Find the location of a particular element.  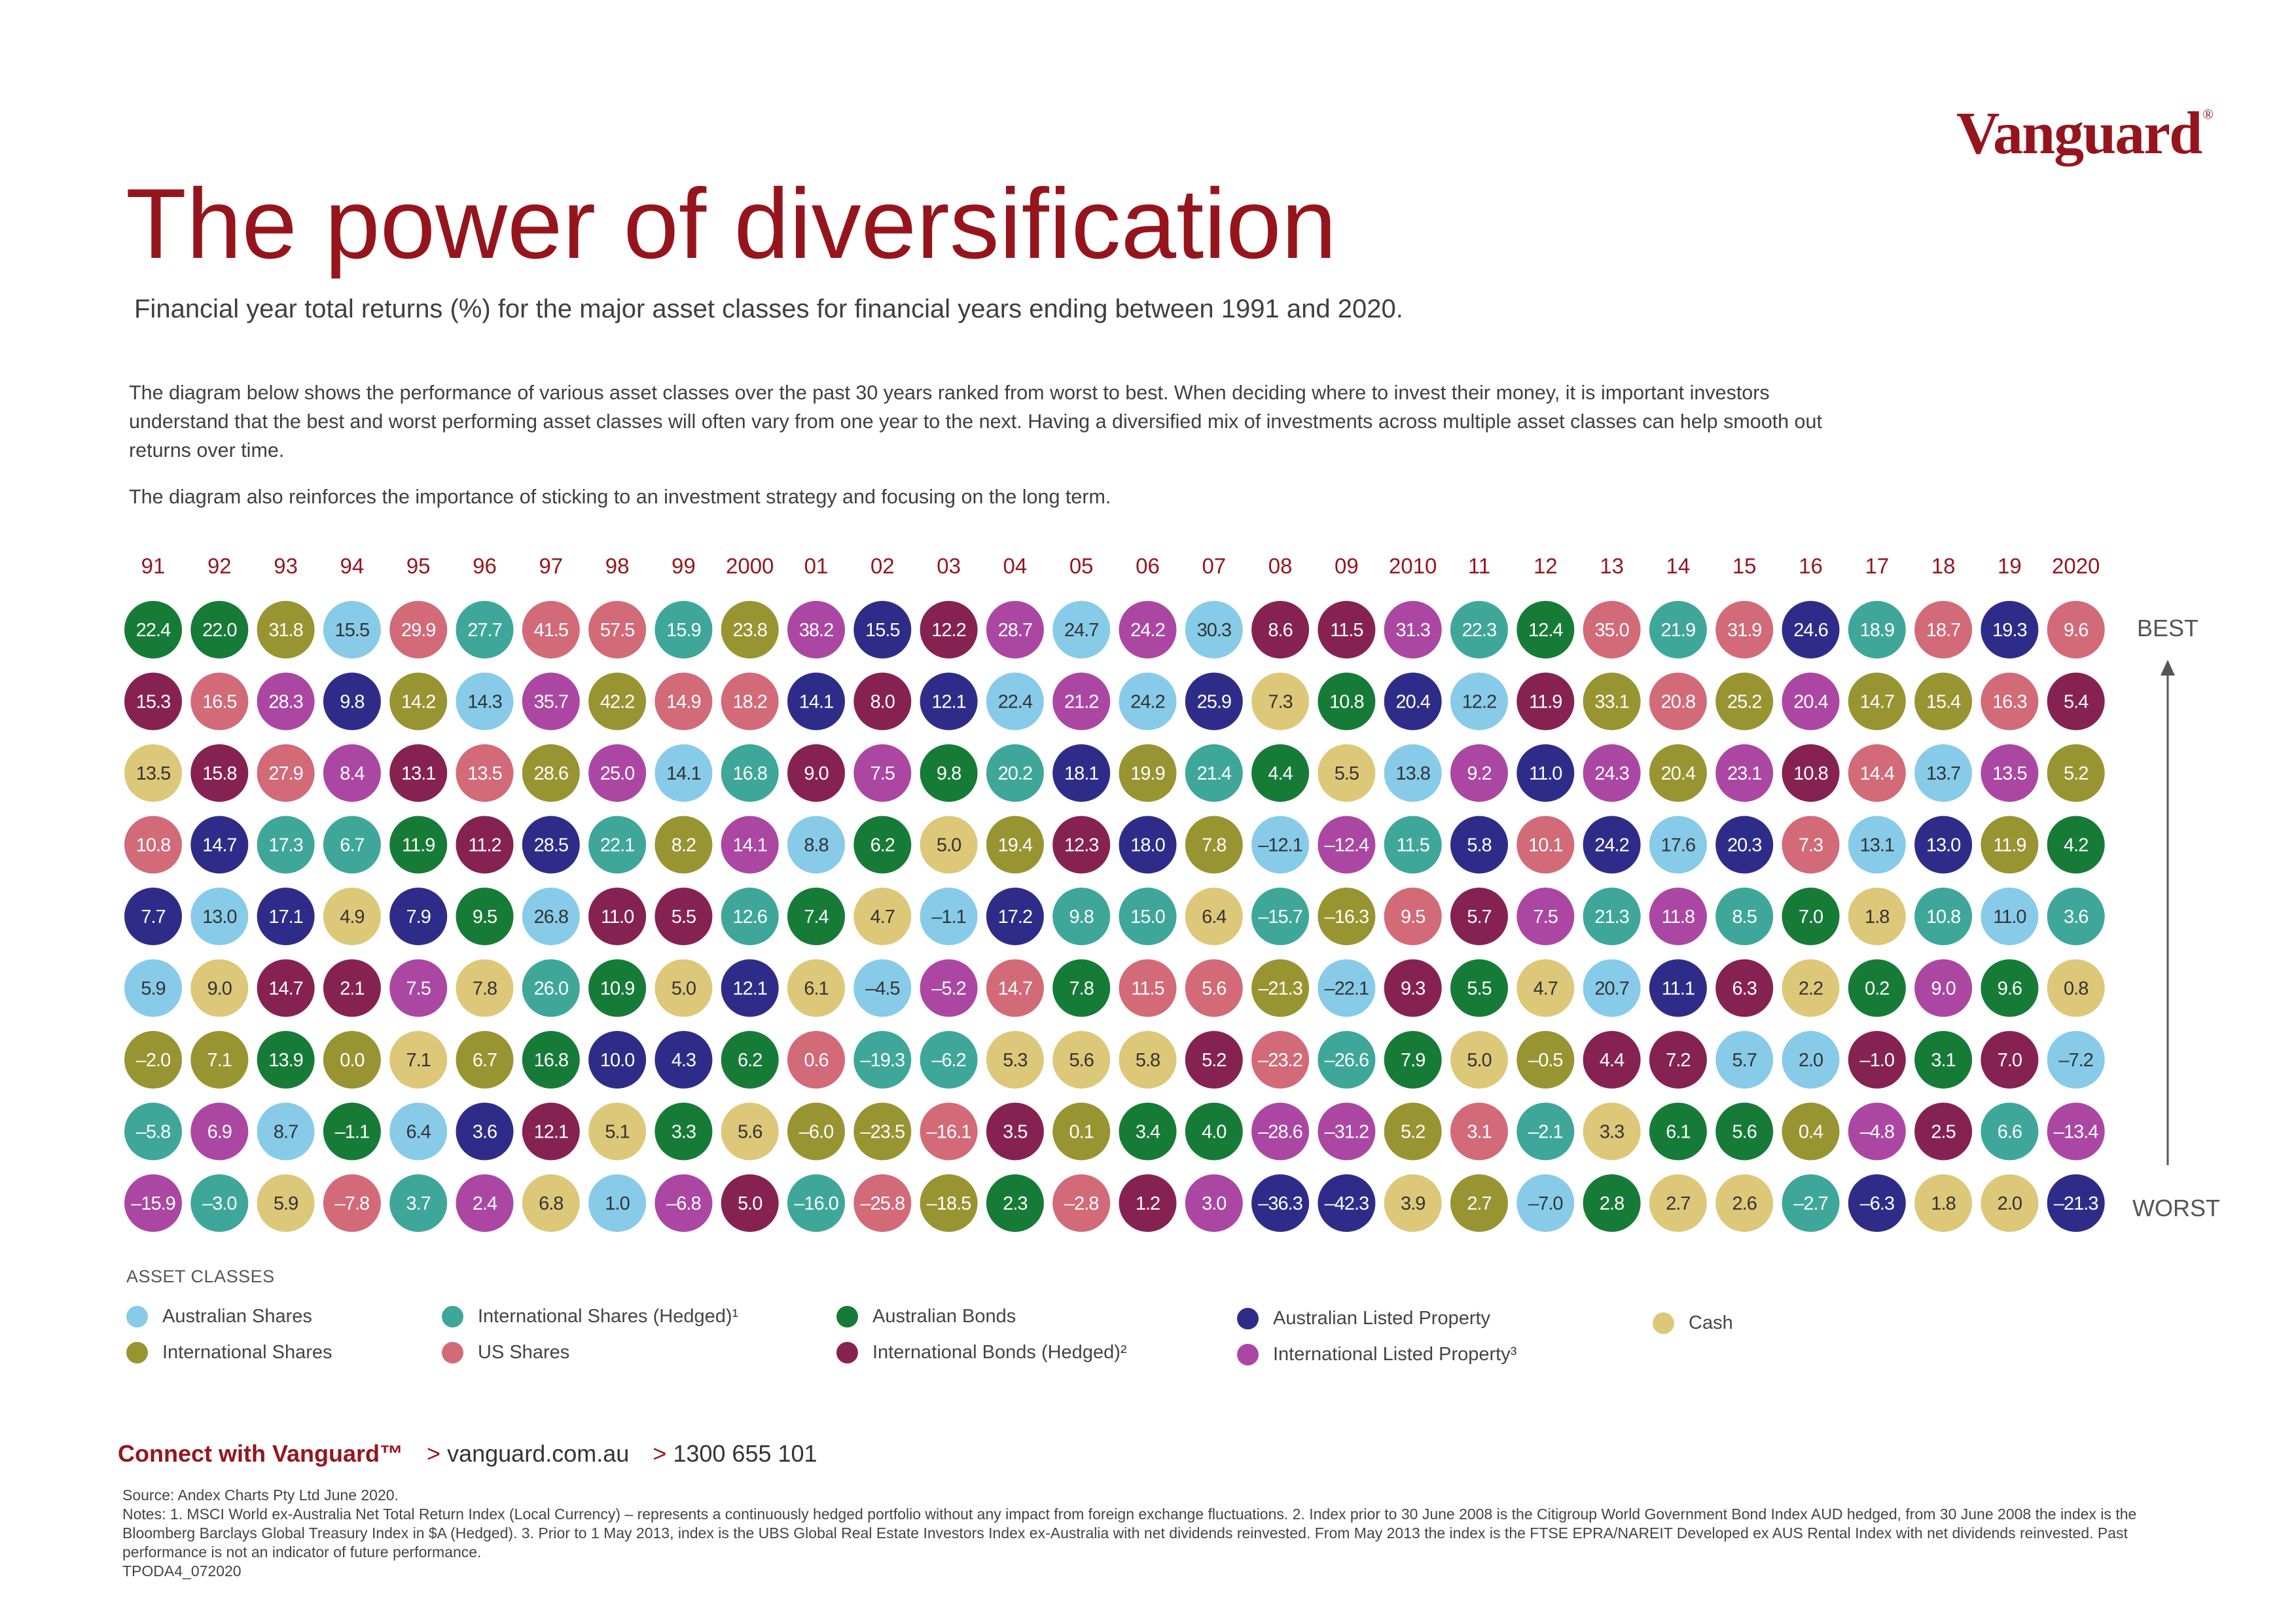

legend-item: International Listed Property³ is located at coordinates (1376, 1354).